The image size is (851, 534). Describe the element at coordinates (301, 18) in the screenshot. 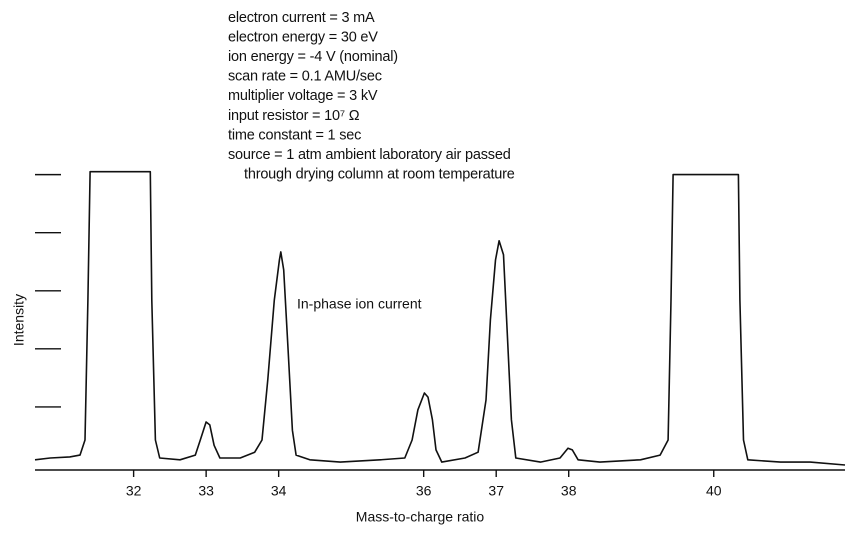

I see `condition-line: electron current = 3 mA` at that location.